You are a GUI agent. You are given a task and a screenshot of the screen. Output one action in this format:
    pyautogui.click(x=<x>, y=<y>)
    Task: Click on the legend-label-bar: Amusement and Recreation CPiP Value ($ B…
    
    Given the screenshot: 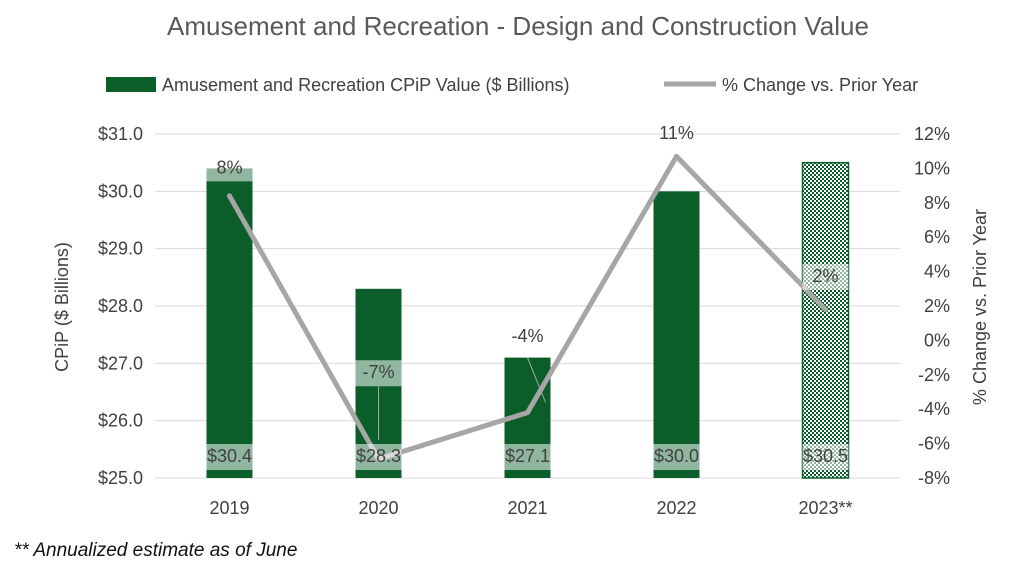 What is the action you would take?
    pyautogui.click(x=366, y=85)
    